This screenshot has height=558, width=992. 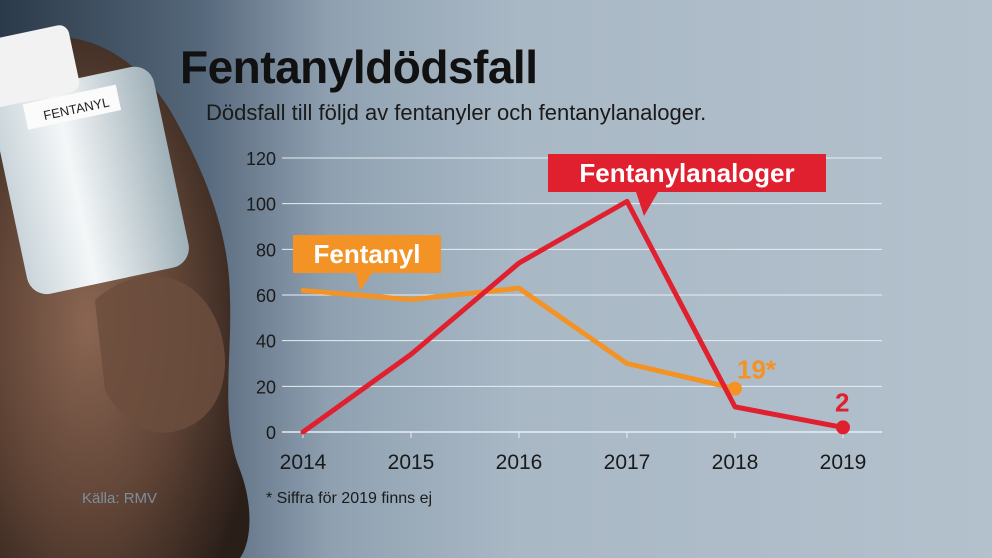 I want to click on end-value-label-analoger: 2, so click(x=842, y=402).